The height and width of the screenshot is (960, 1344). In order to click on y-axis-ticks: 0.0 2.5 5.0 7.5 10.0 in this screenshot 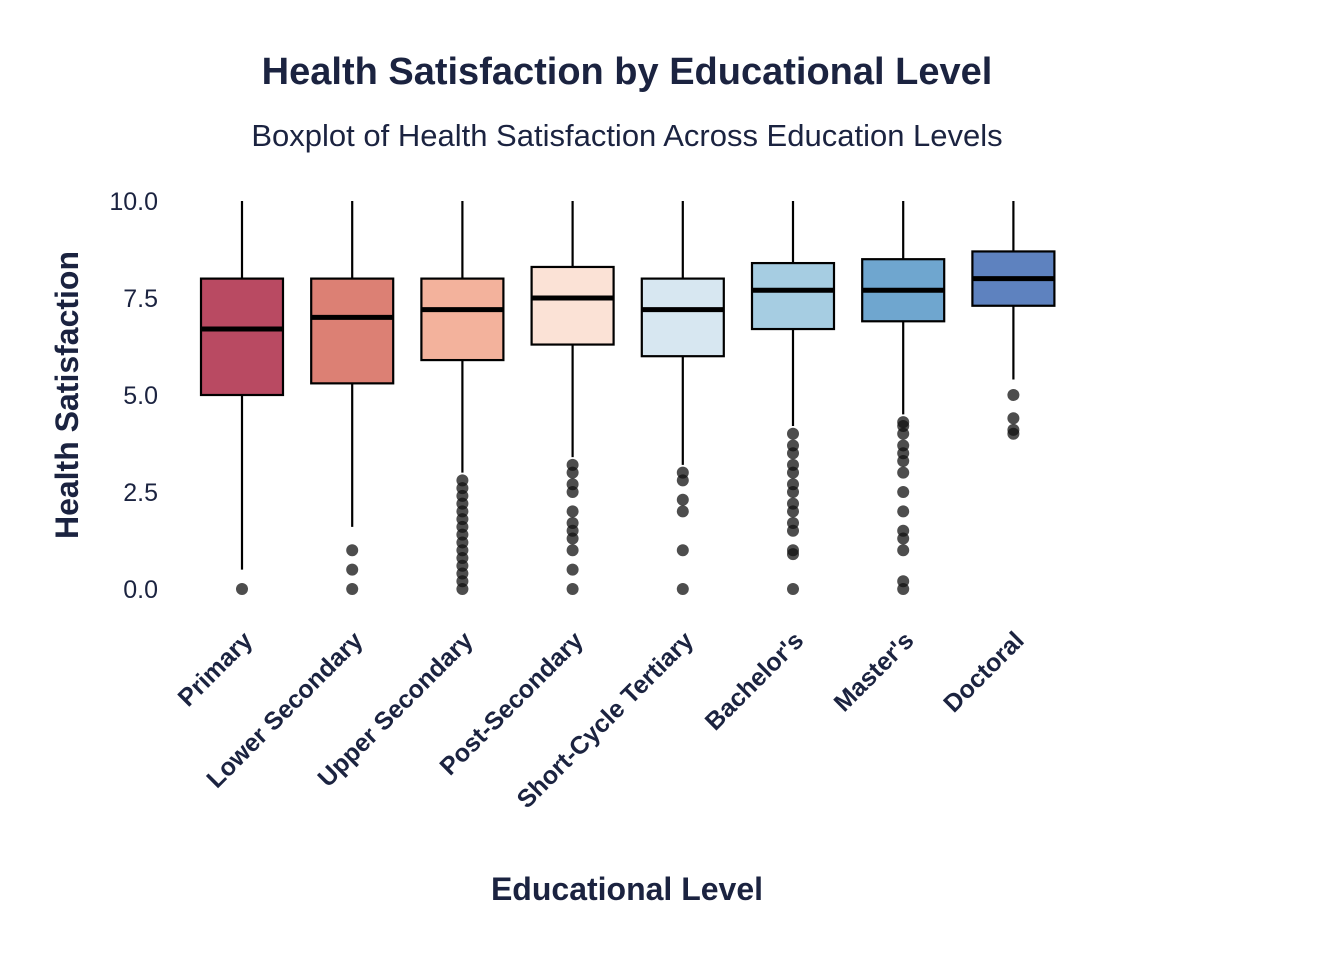, I will do `click(133, 396)`.